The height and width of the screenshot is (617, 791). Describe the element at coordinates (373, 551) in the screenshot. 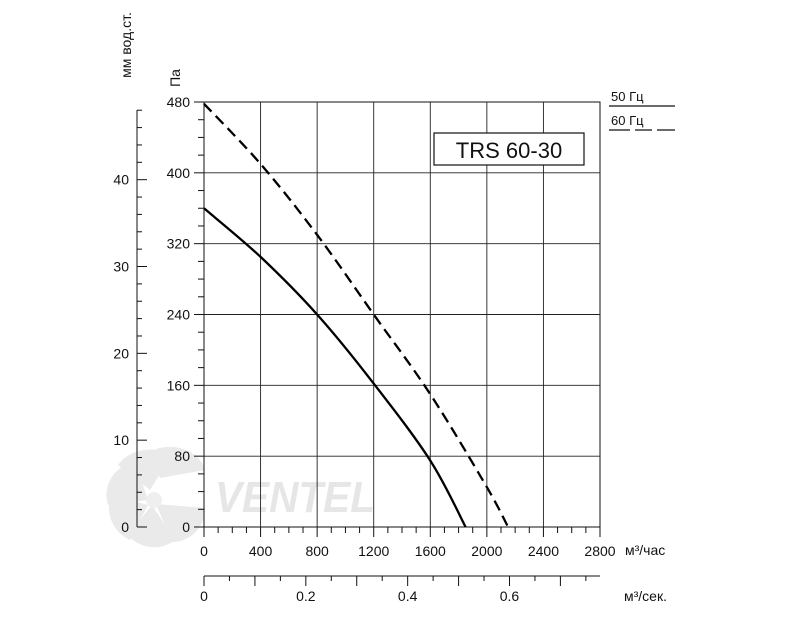

I see `x-m3h-tick-label: 1200` at that location.